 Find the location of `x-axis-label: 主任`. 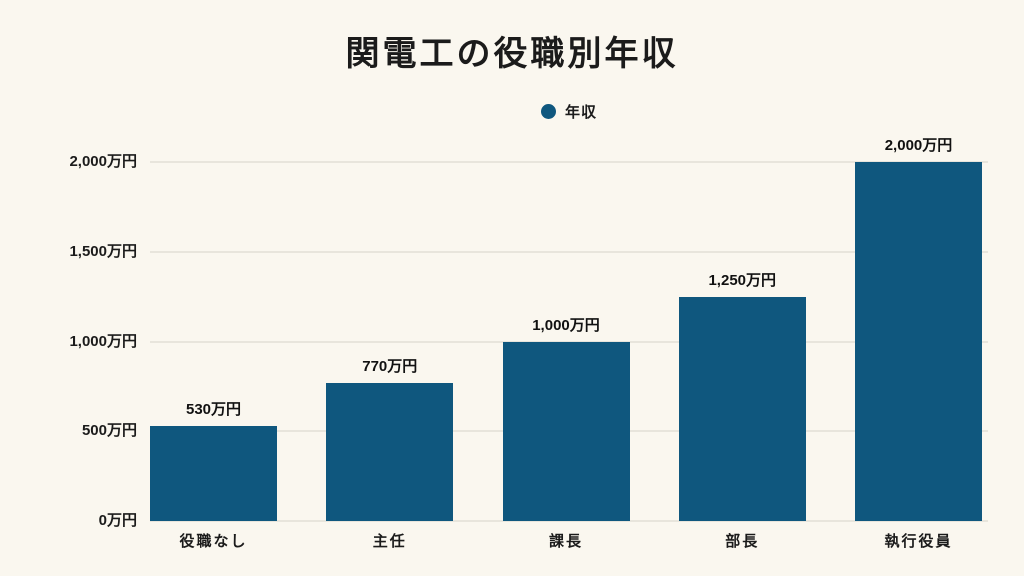

x-axis-label: 主任 is located at coordinates (389, 541).